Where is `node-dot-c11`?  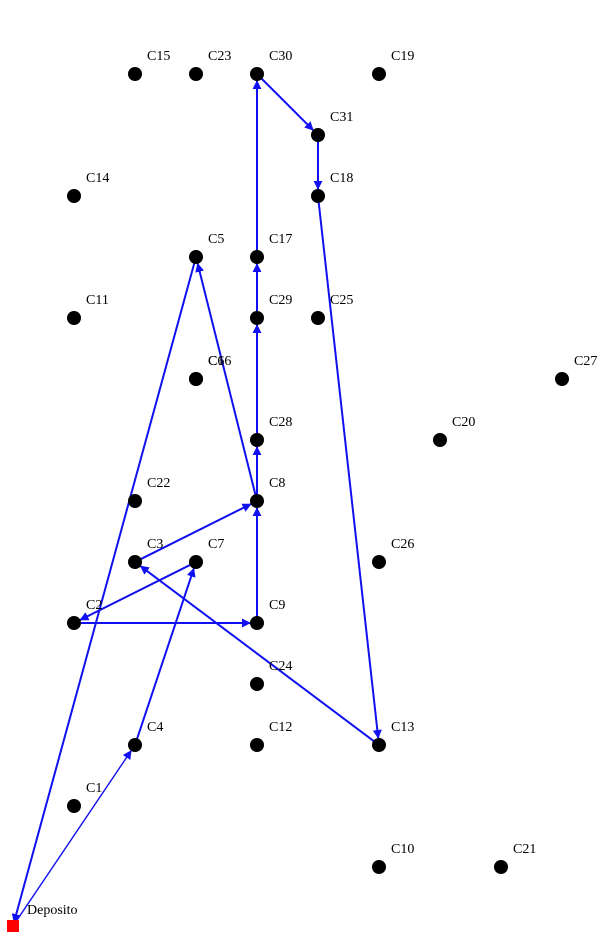 node-dot-c11 is located at coordinates (74, 318).